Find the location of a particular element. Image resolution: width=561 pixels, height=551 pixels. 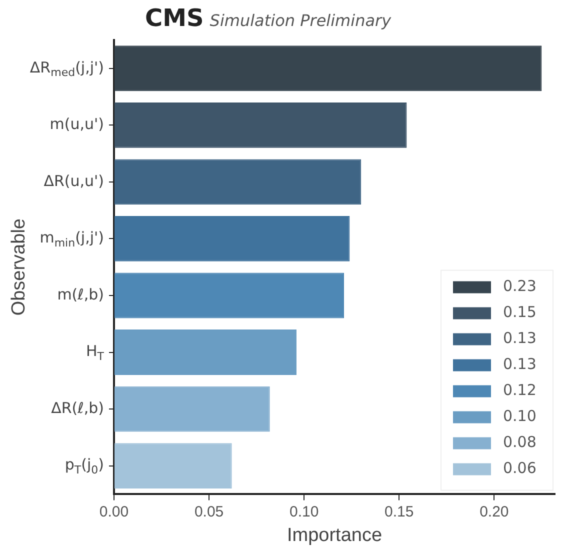

legend-label: 0.15 is located at coordinates (519, 312).